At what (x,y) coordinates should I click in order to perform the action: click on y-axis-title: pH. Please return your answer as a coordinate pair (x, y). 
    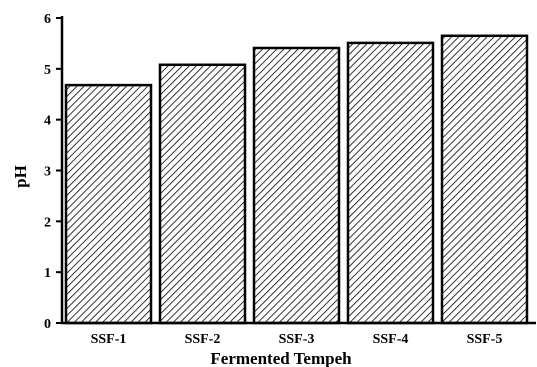
    Looking at the image, I should click on (20, 176).